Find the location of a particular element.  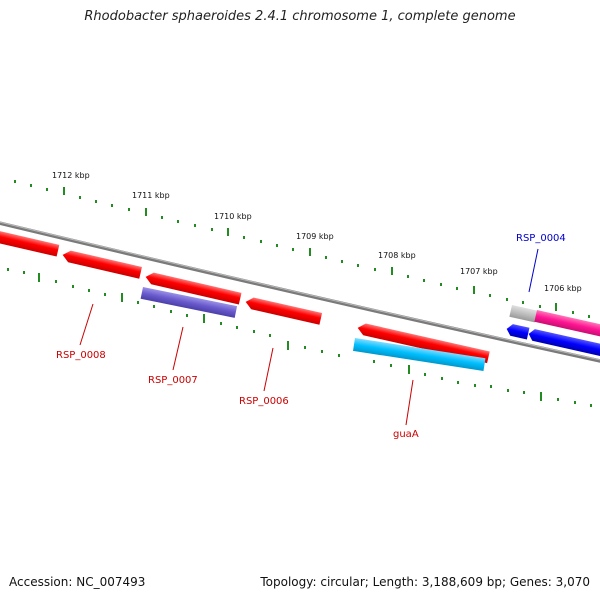

gene-blue-arrow is located at coordinates (517, 331).